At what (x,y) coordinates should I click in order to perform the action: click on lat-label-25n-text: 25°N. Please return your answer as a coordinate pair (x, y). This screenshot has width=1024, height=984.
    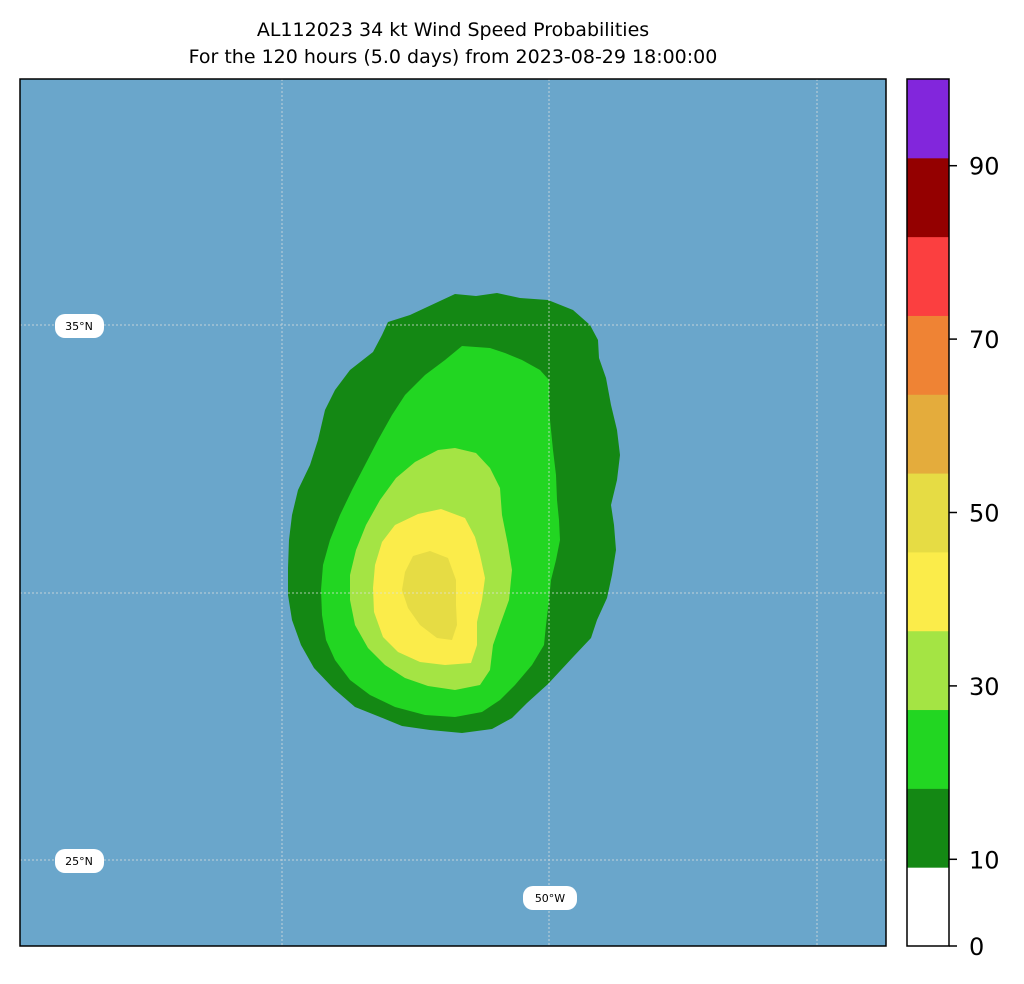
    Looking at the image, I should click on (79, 861).